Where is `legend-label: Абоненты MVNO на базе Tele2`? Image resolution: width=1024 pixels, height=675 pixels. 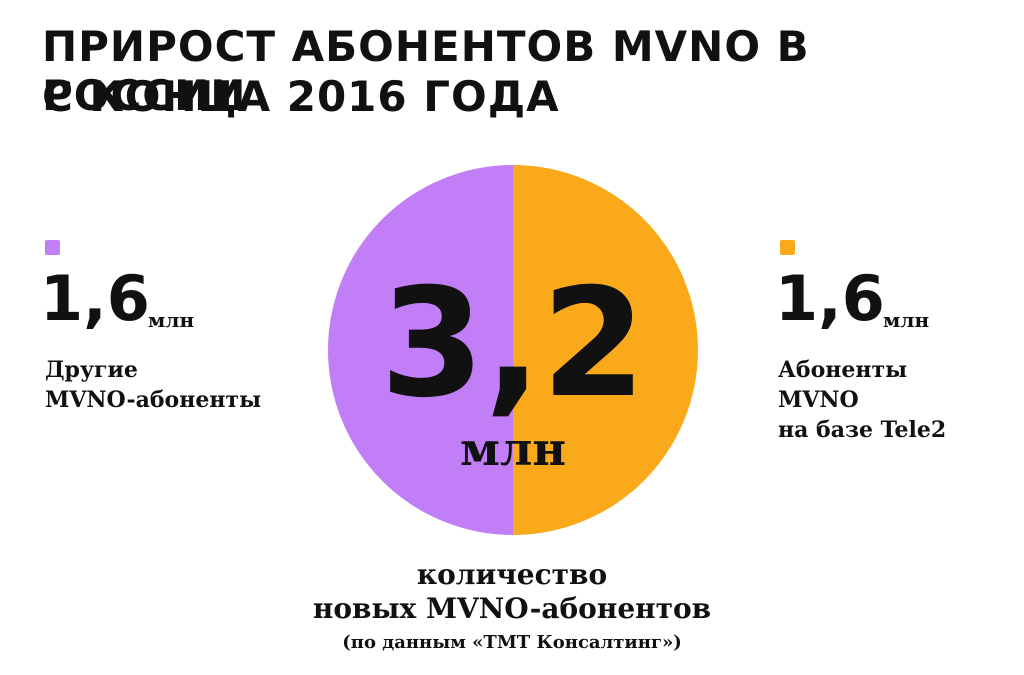 legend-label: Абоненты MVNO на базе Tele2 is located at coordinates (862, 400).